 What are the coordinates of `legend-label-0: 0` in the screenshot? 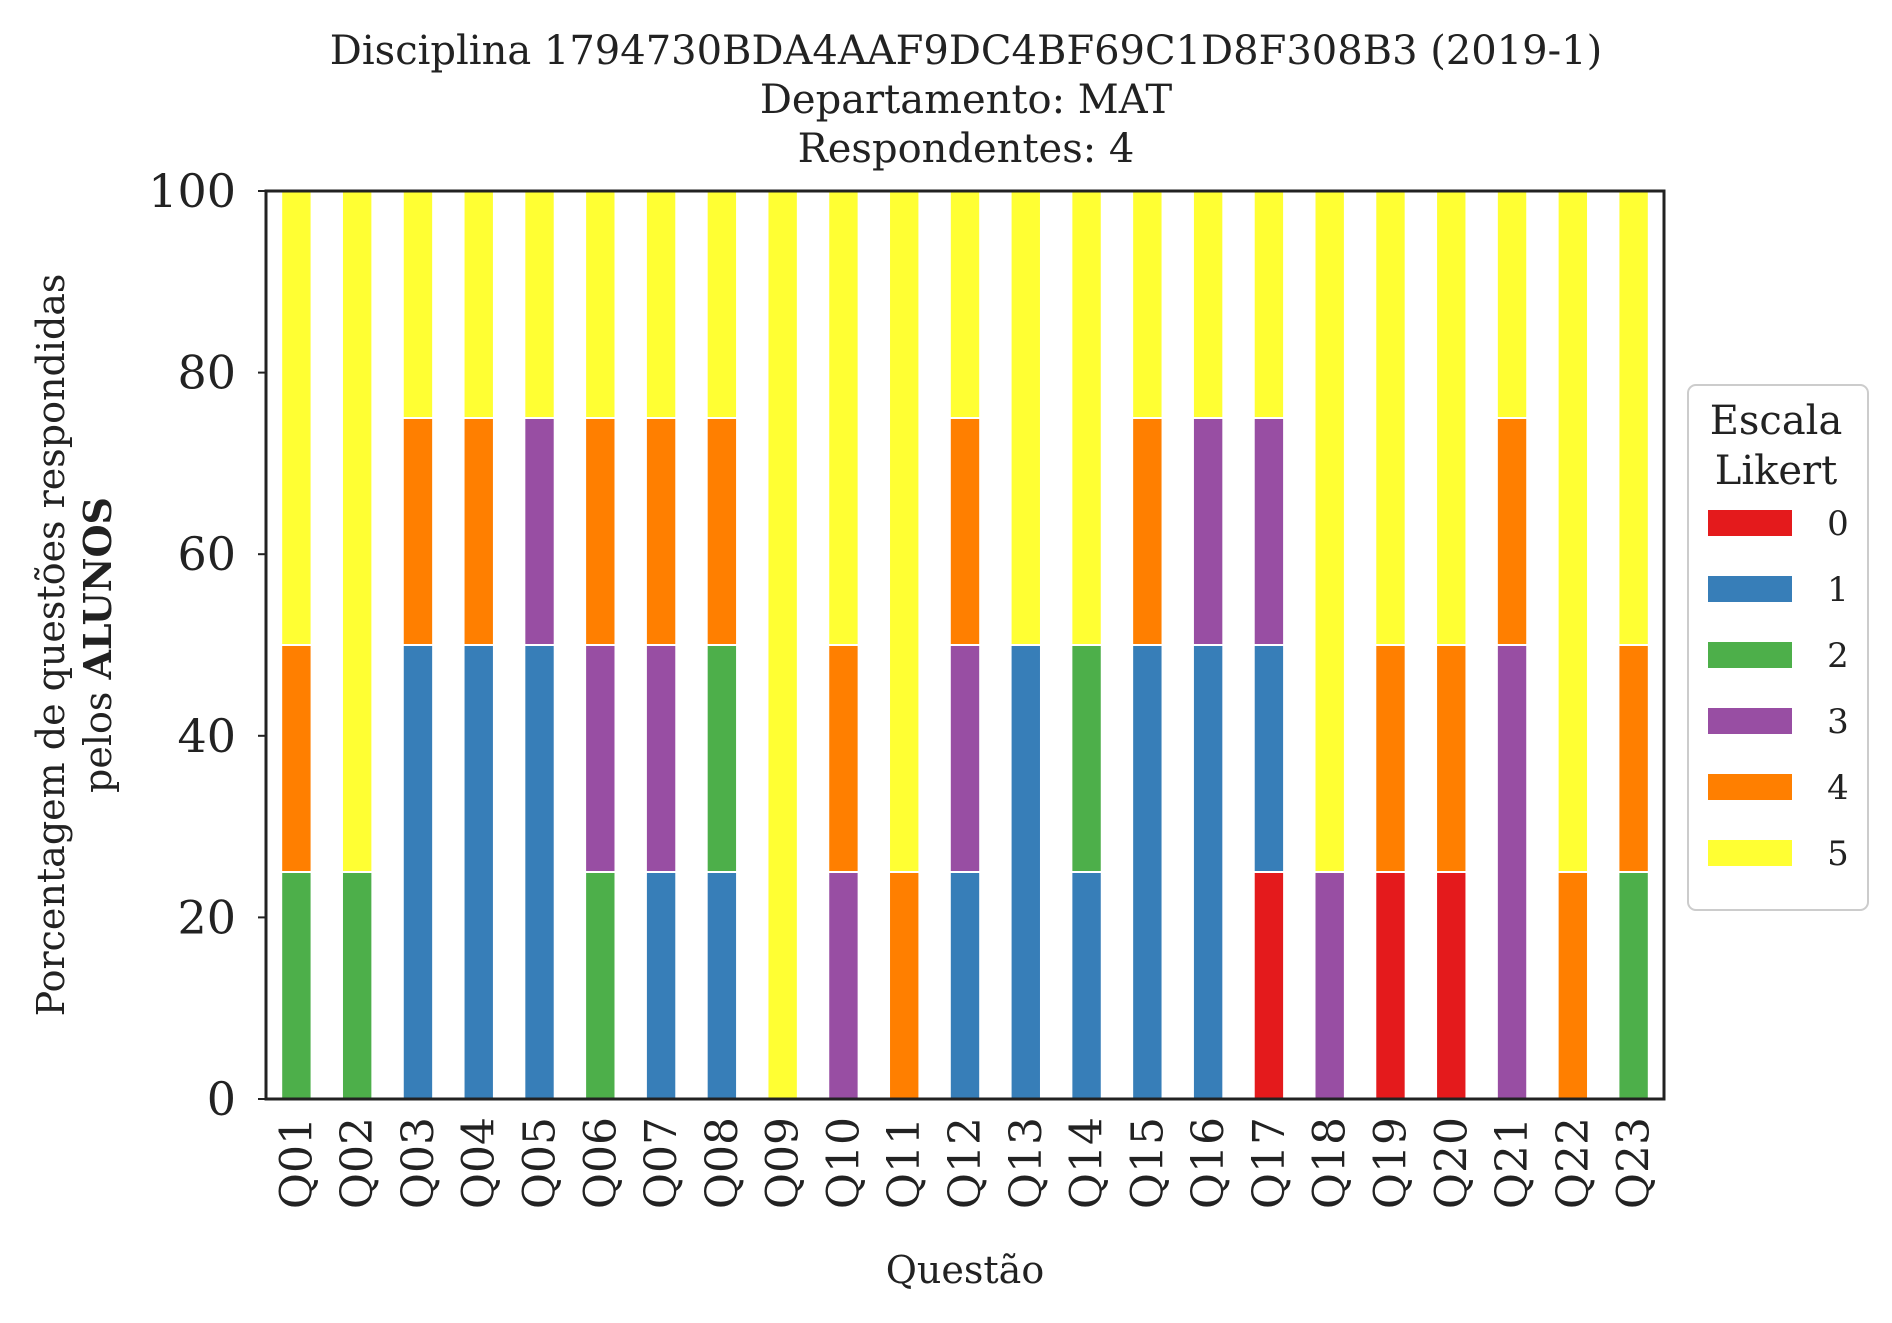 It's located at (1838, 524).